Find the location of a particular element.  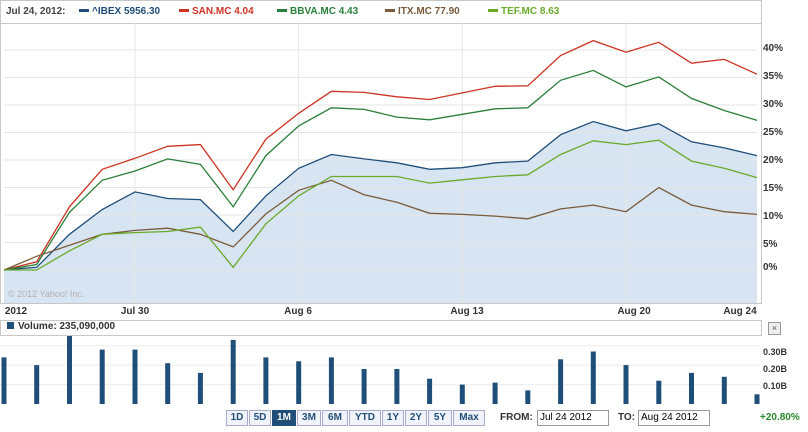

x-tick-label: Jul 30 is located at coordinates (135, 311).